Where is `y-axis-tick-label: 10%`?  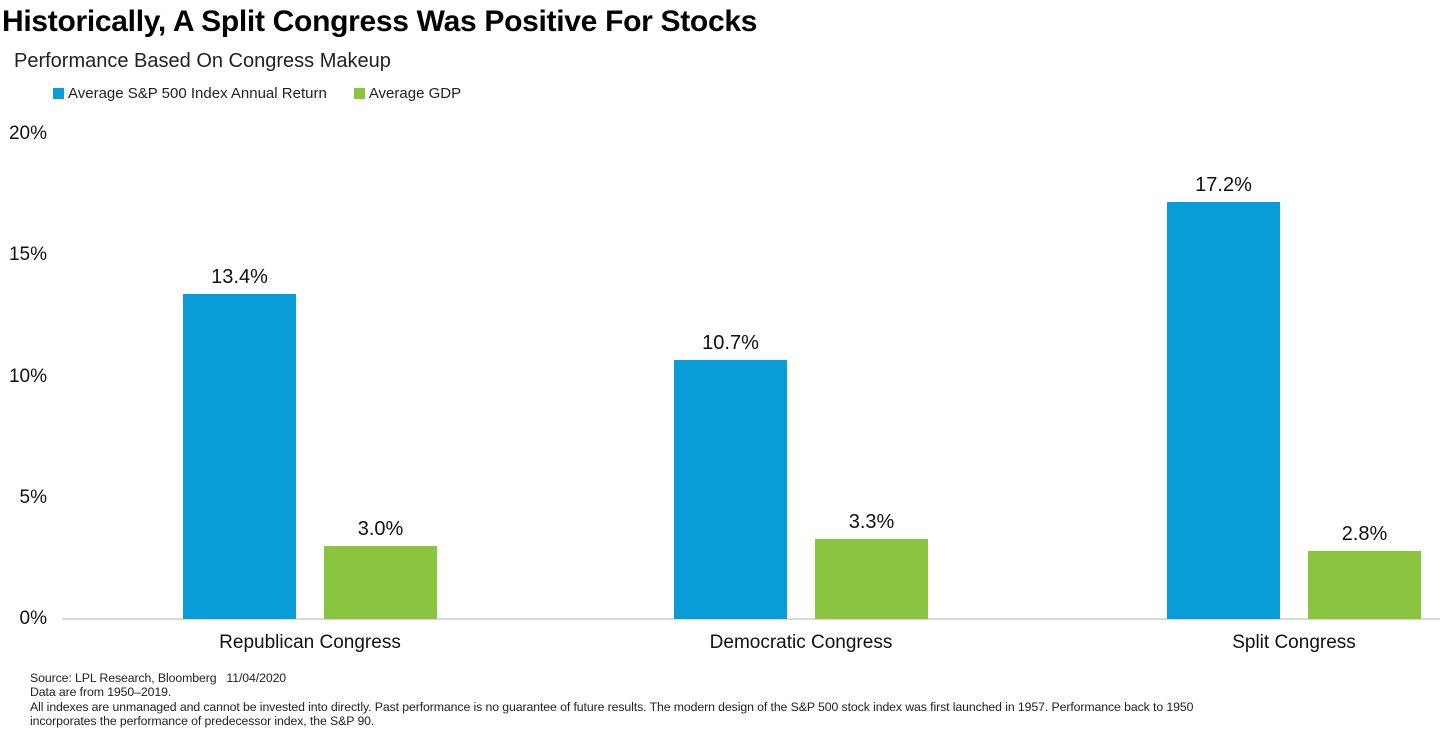 y-axis-tick-label: 10% is located at coordinates (27, 376).